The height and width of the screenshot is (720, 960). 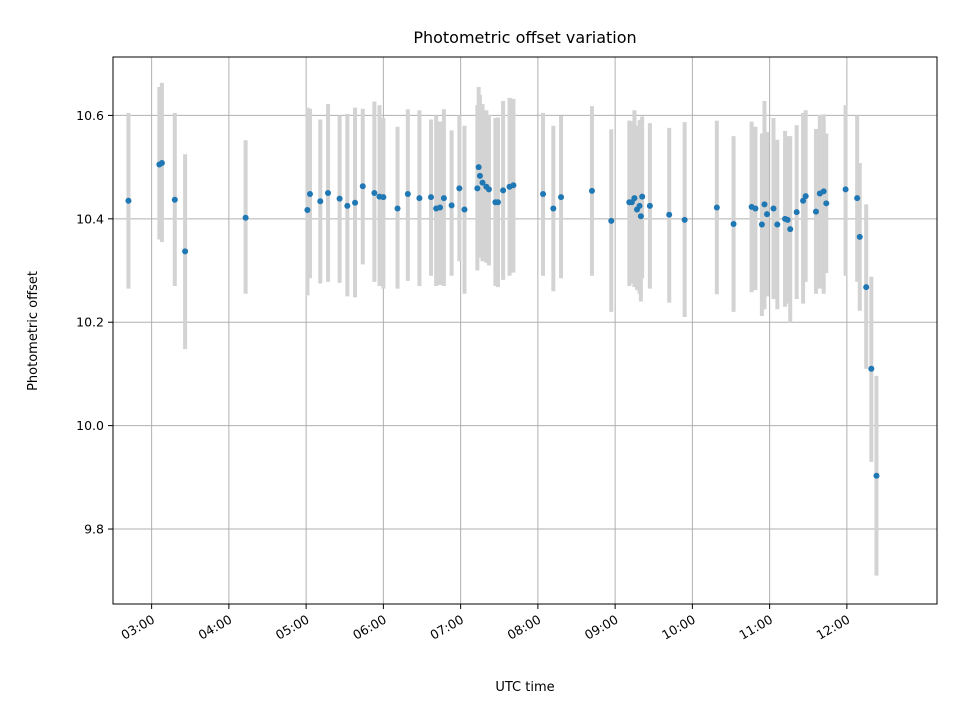 What do you see at coordinates (90, 425) in the screenshot?
I see `y-tick-label: 10.0` at bounding box center [90, 425].